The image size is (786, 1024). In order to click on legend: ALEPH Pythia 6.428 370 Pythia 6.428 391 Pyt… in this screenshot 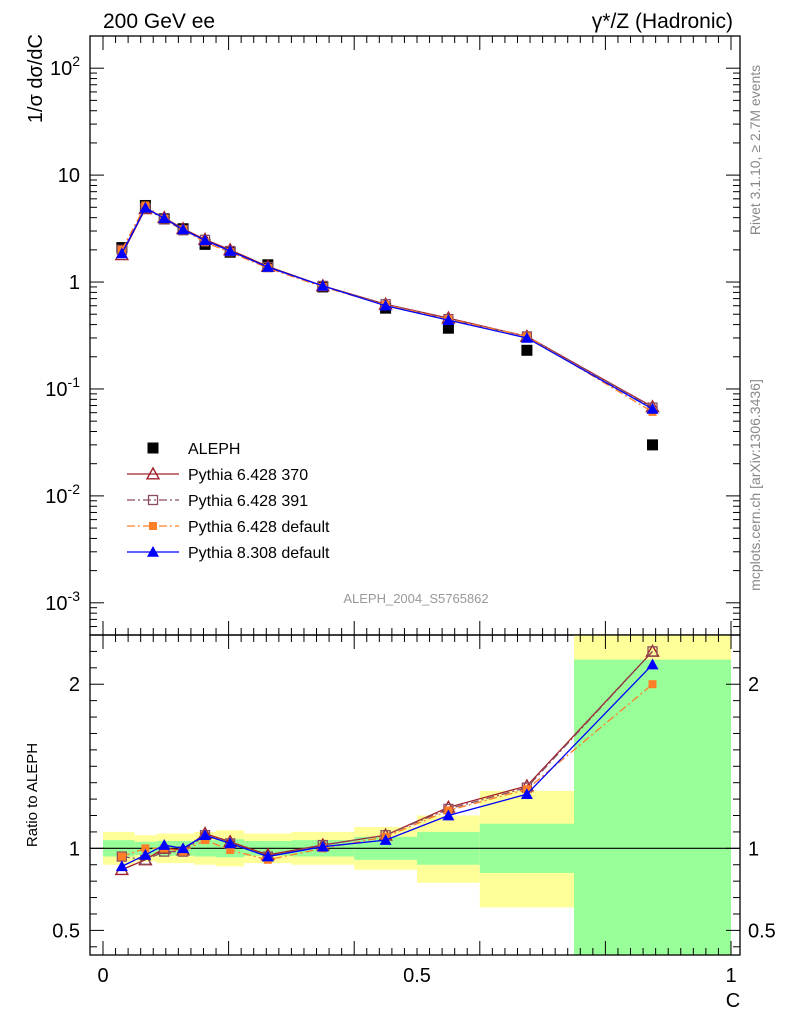, I will do `click(228, 501)`.